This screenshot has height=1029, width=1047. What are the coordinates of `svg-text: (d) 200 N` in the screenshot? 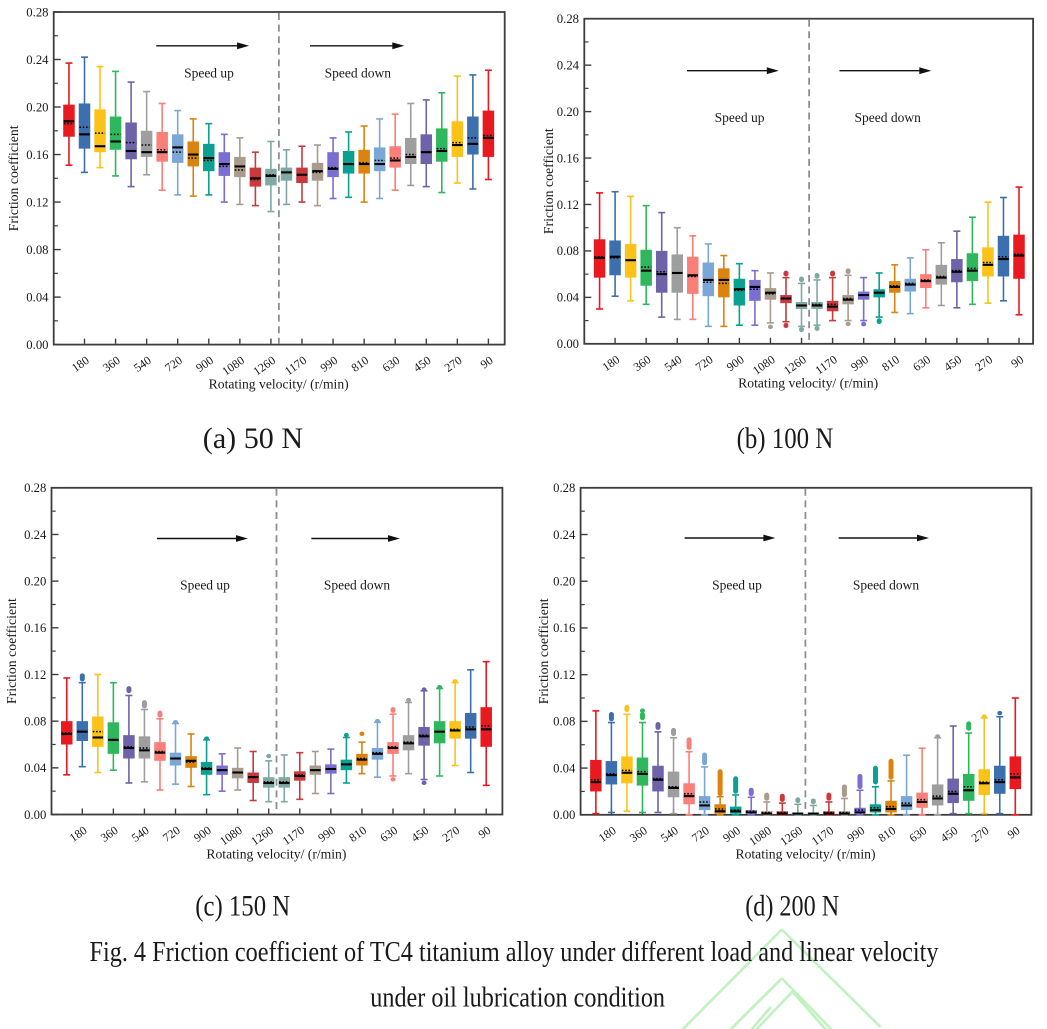 It's located at (792, 906).